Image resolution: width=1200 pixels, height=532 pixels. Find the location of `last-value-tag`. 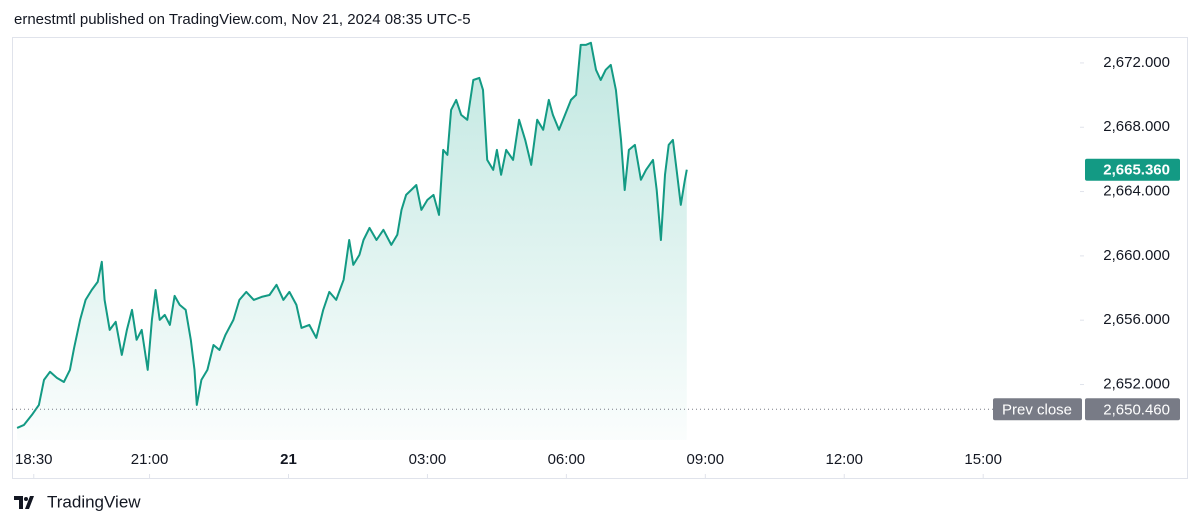

last-value-tag is located at coordinates (1132, 169).